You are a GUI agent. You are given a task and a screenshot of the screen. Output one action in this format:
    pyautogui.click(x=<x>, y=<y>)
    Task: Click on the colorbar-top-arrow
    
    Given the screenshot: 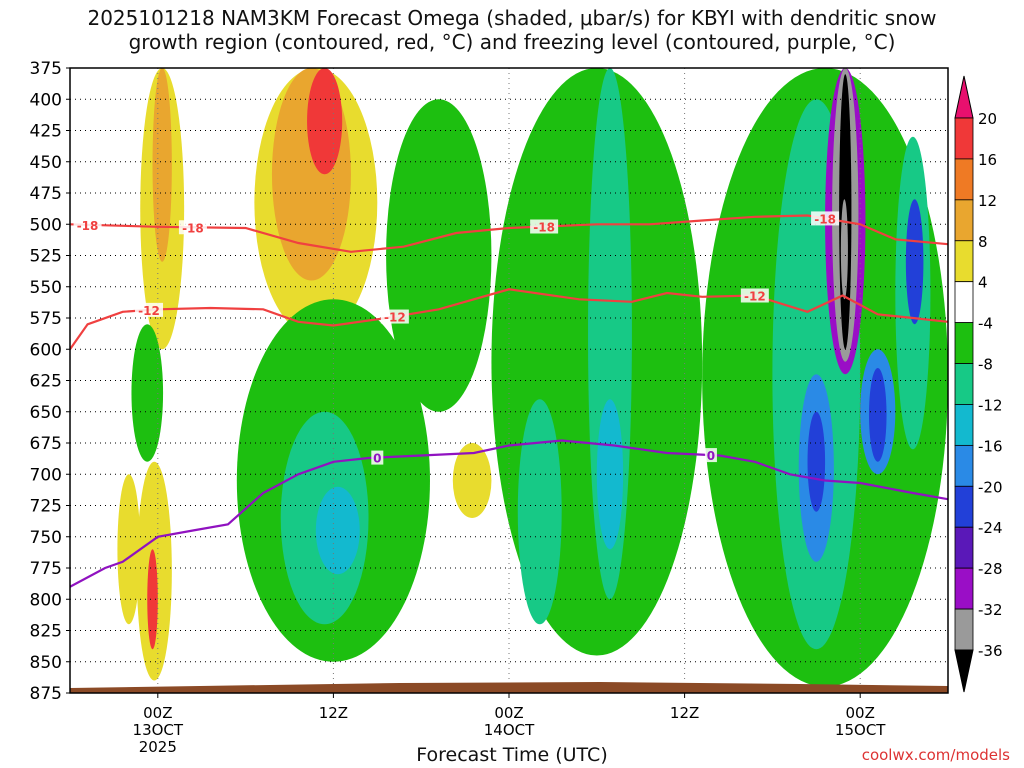 What is the action you would take?
    pyautogui.click(x=964, y=97)
    